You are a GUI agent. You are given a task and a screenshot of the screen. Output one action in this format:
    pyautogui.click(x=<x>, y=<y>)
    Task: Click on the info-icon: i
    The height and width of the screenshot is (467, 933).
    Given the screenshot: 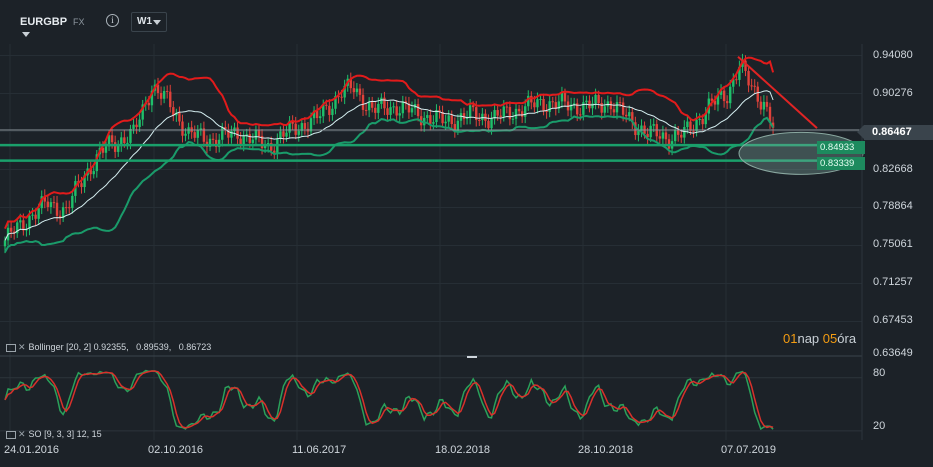 What is the action you would take?
    pyautogui.click(x=112, y=20)
    